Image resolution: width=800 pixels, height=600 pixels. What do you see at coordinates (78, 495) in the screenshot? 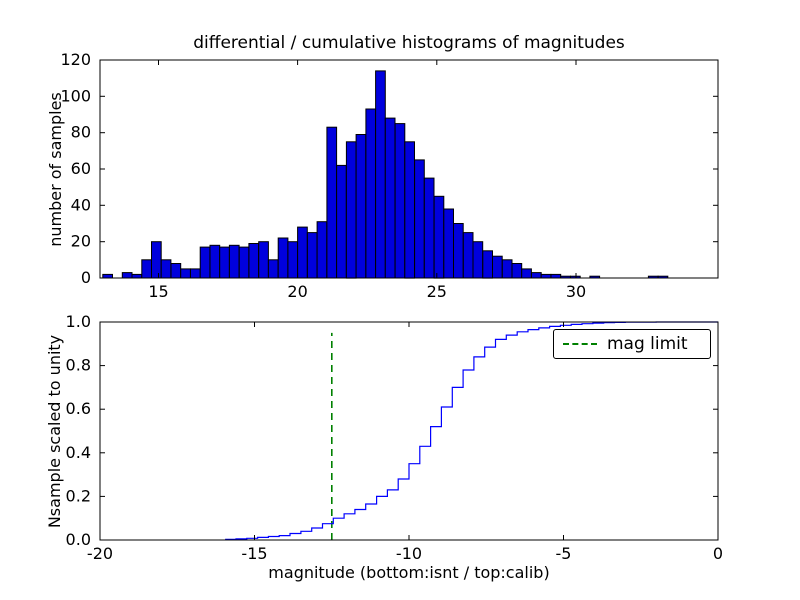
I see `y-tick-label: 0.2` at bounding box center [78, 495].